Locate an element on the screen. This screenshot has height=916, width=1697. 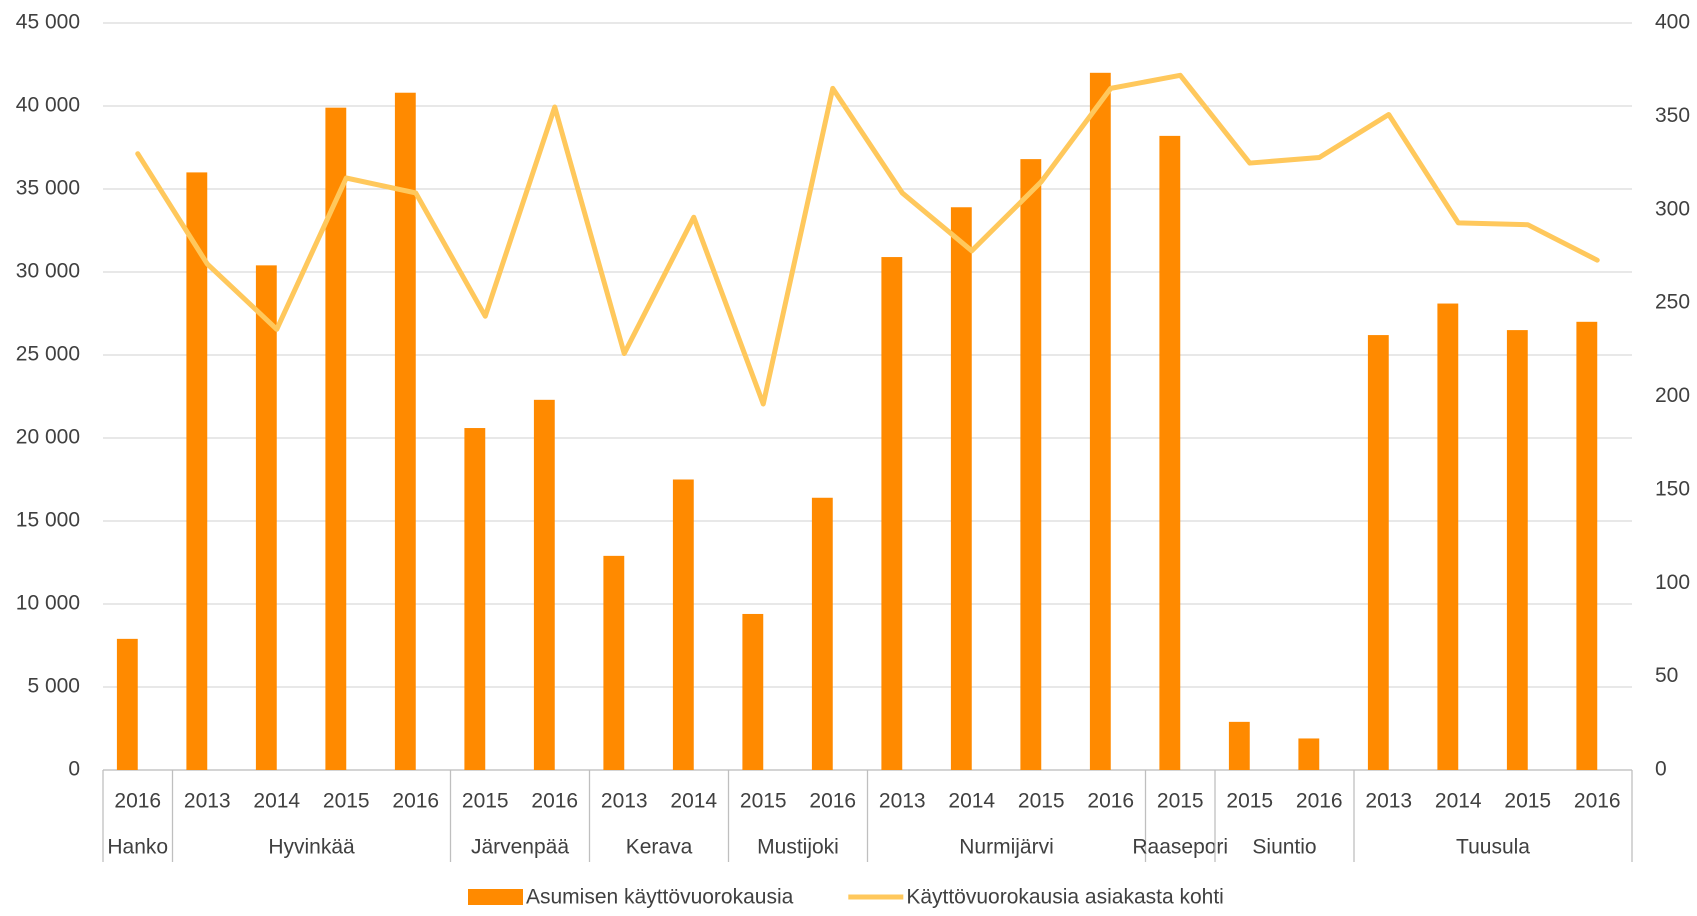
group-label: Mustijoki is located at coordinates (798, 847).